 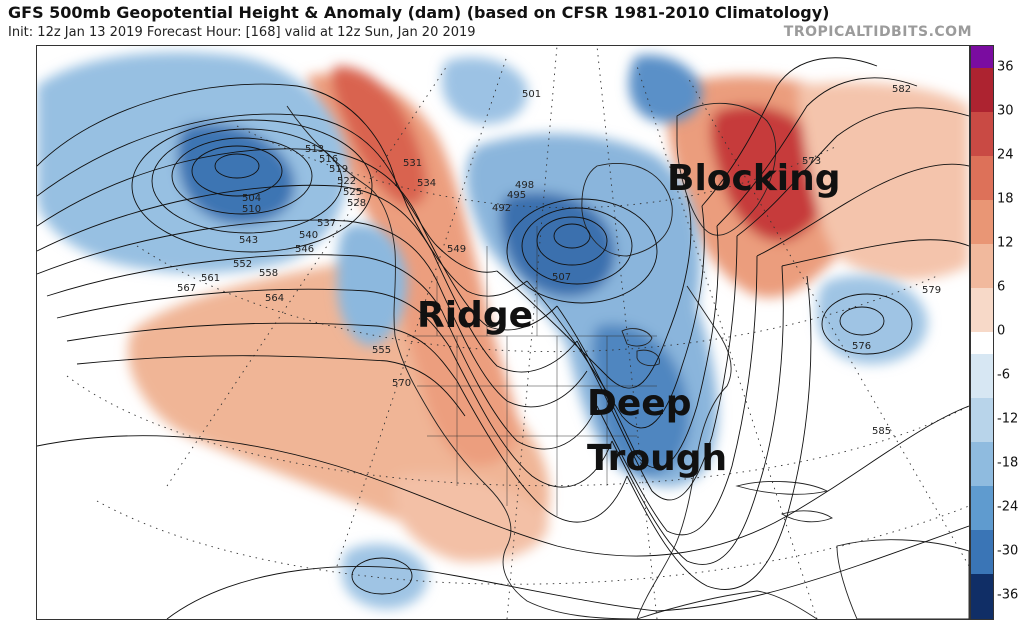 I want to click on warm-anomaly-core-nw, so click(x=379, y=136).